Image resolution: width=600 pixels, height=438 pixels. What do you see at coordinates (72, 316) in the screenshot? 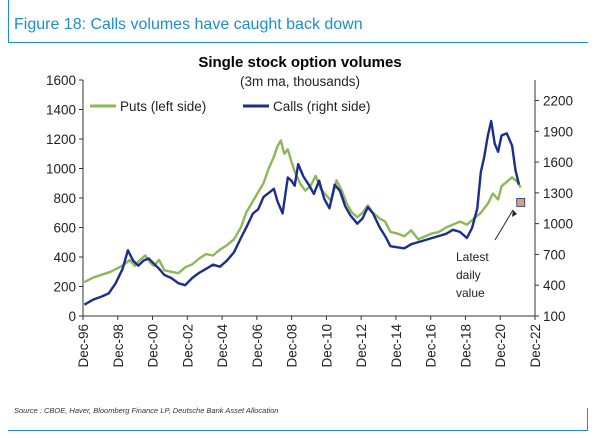
I see `left-tick-label: 0` at bounding box center [72, 316].